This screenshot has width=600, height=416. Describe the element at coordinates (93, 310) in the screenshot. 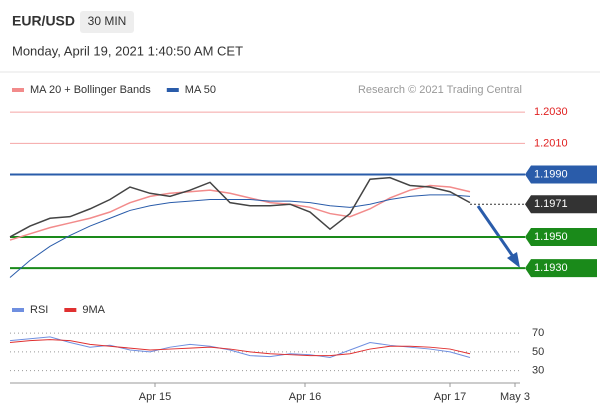

I see `legend-label: 9MA` at that location.